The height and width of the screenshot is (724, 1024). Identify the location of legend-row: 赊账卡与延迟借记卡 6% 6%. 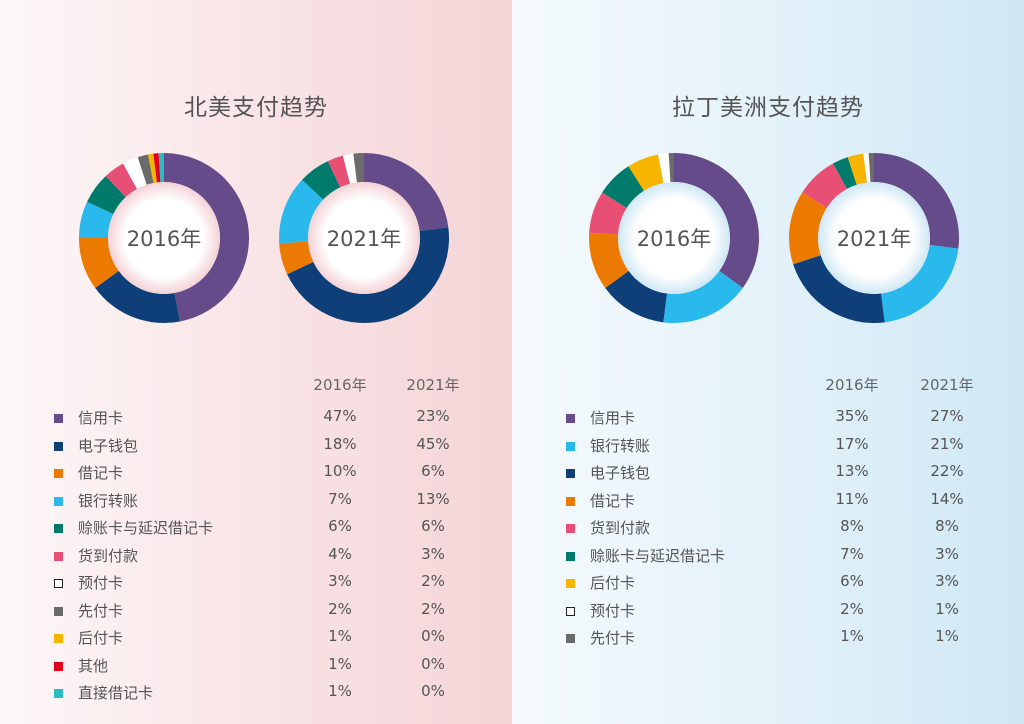
(264, 528).